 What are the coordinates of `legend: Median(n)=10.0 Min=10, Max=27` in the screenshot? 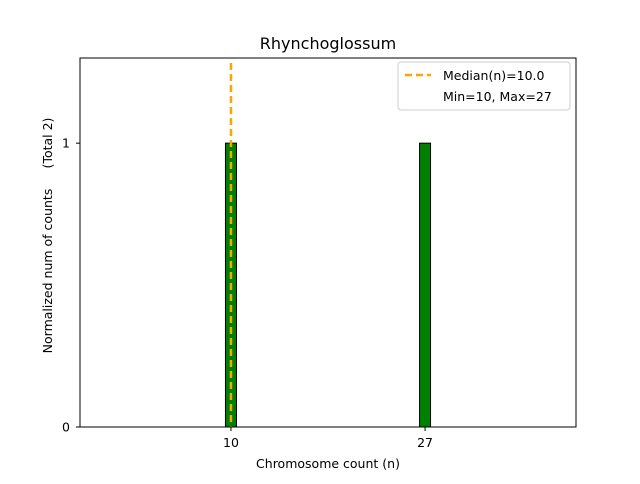 It's located at (484, 86).